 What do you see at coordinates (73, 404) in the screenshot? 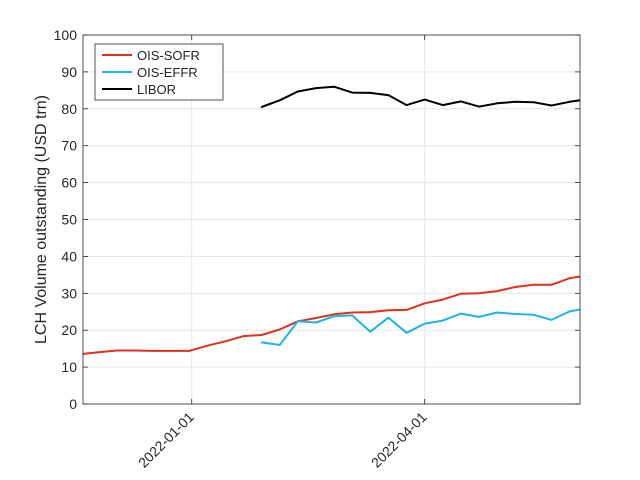
I see `y-tick-label: 0` at bounding box center [73, 404].